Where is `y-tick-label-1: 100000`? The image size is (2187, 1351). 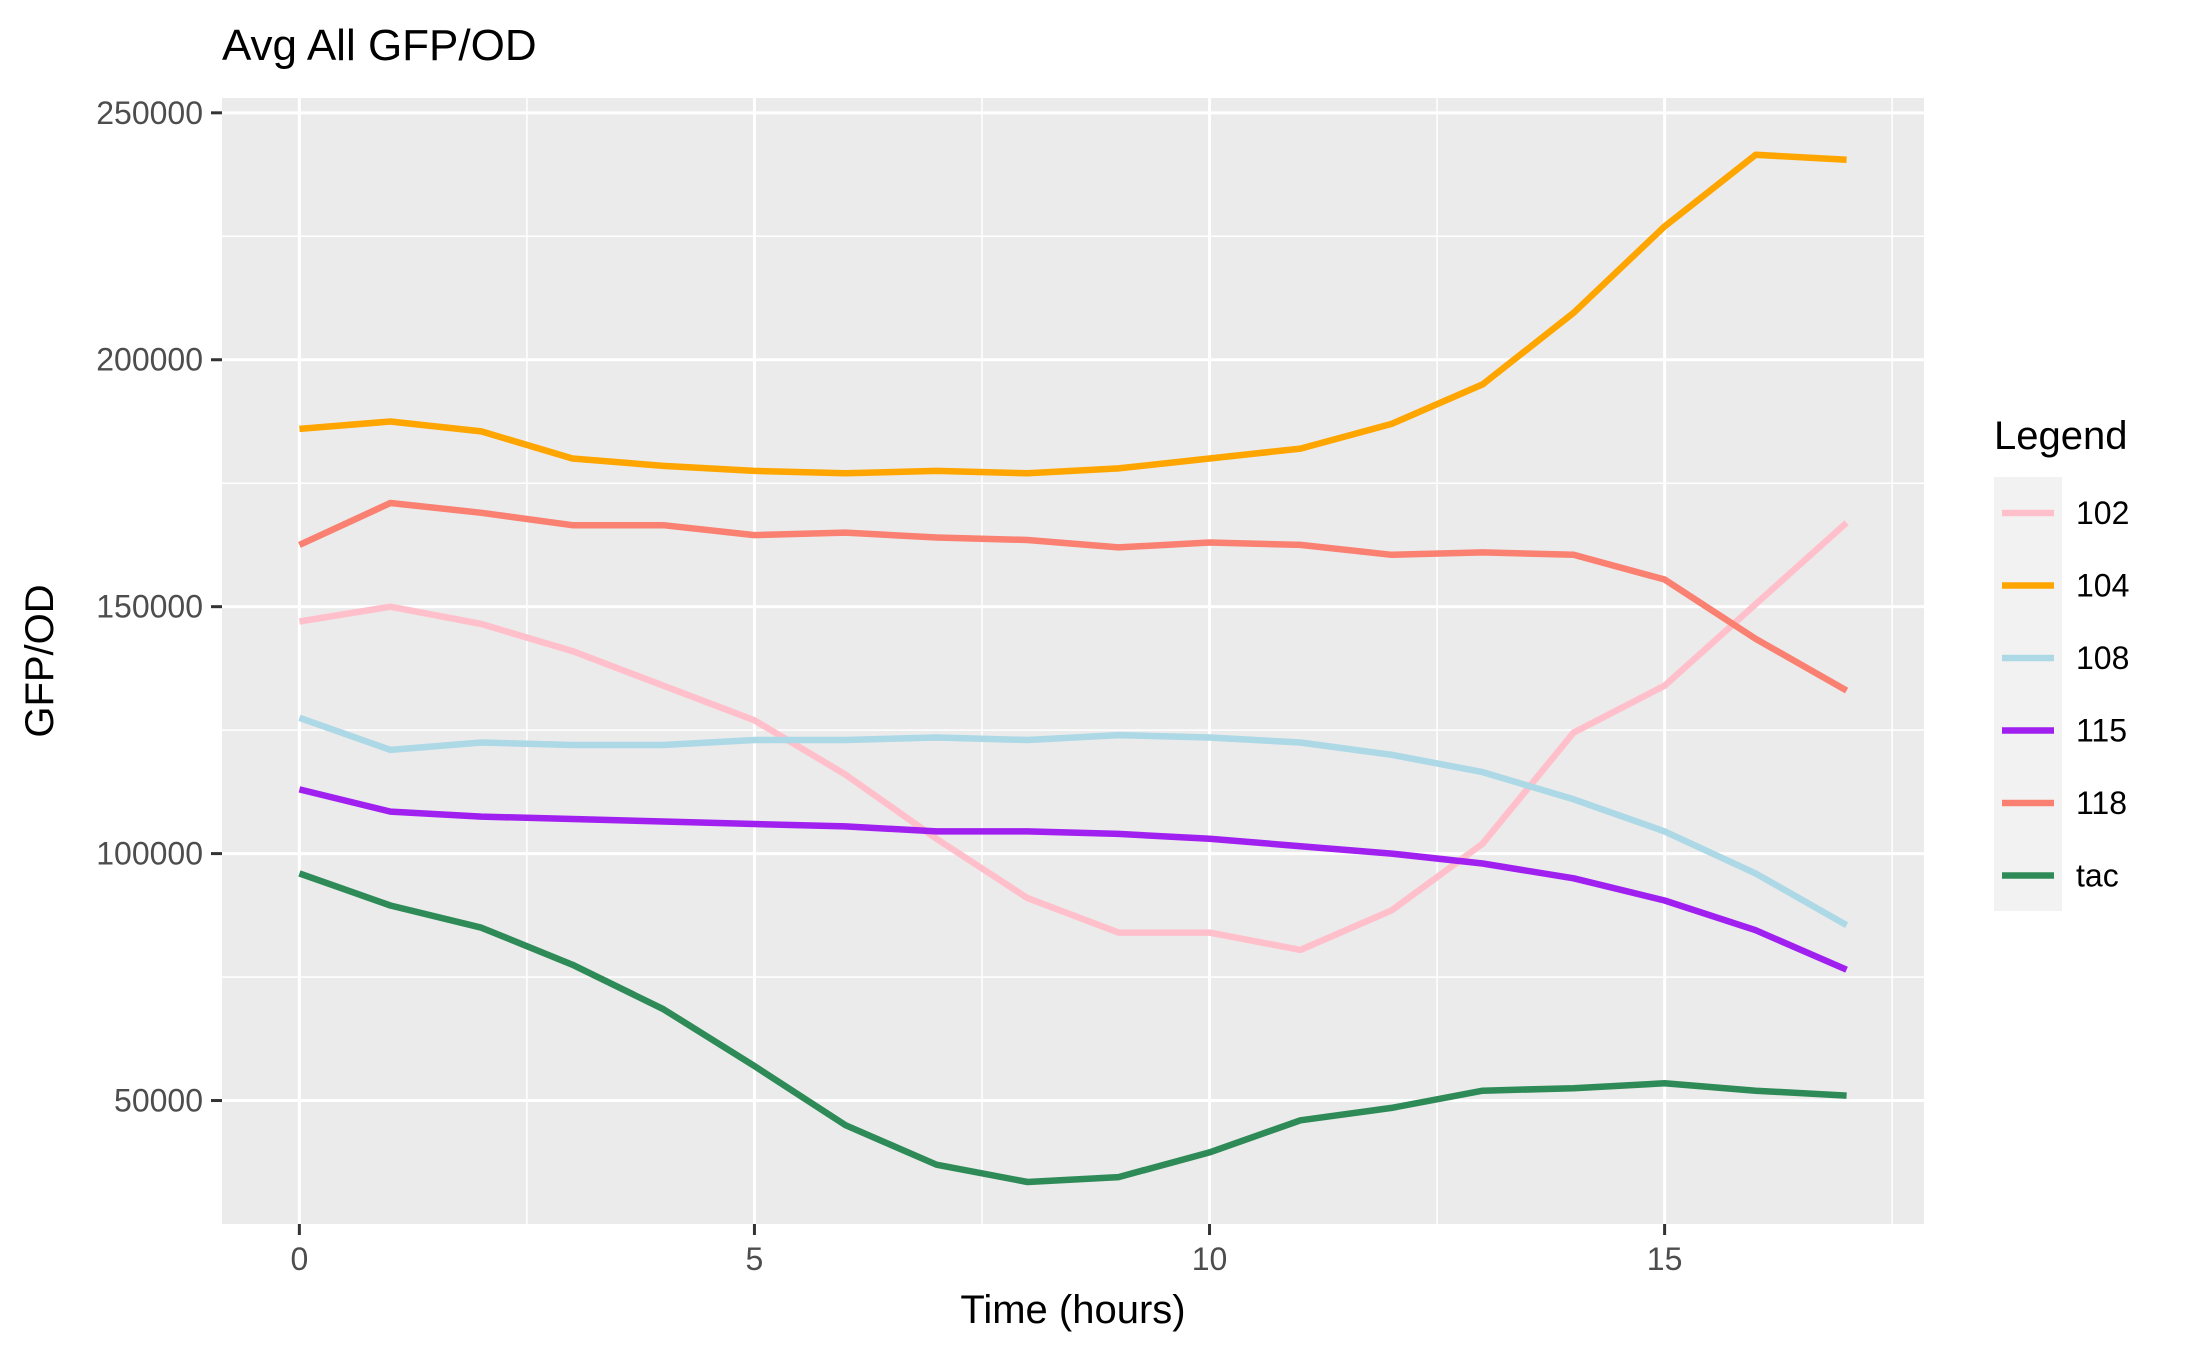
y-tick-label-1: 100000 is located at coordinates (149, 854).